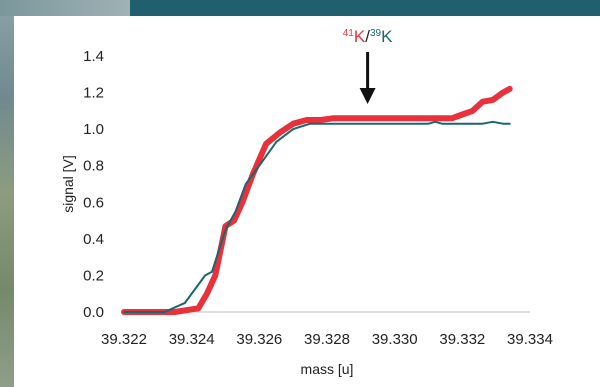  I want to click on x-axis-label: mass [u], so click(327, 369).